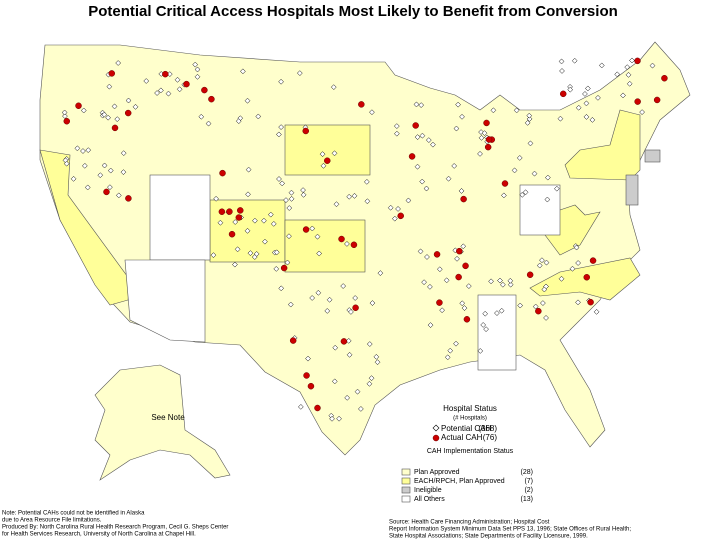  Describe the element at coordinates (85, 227) in the screenshot. I see `california` at that location.